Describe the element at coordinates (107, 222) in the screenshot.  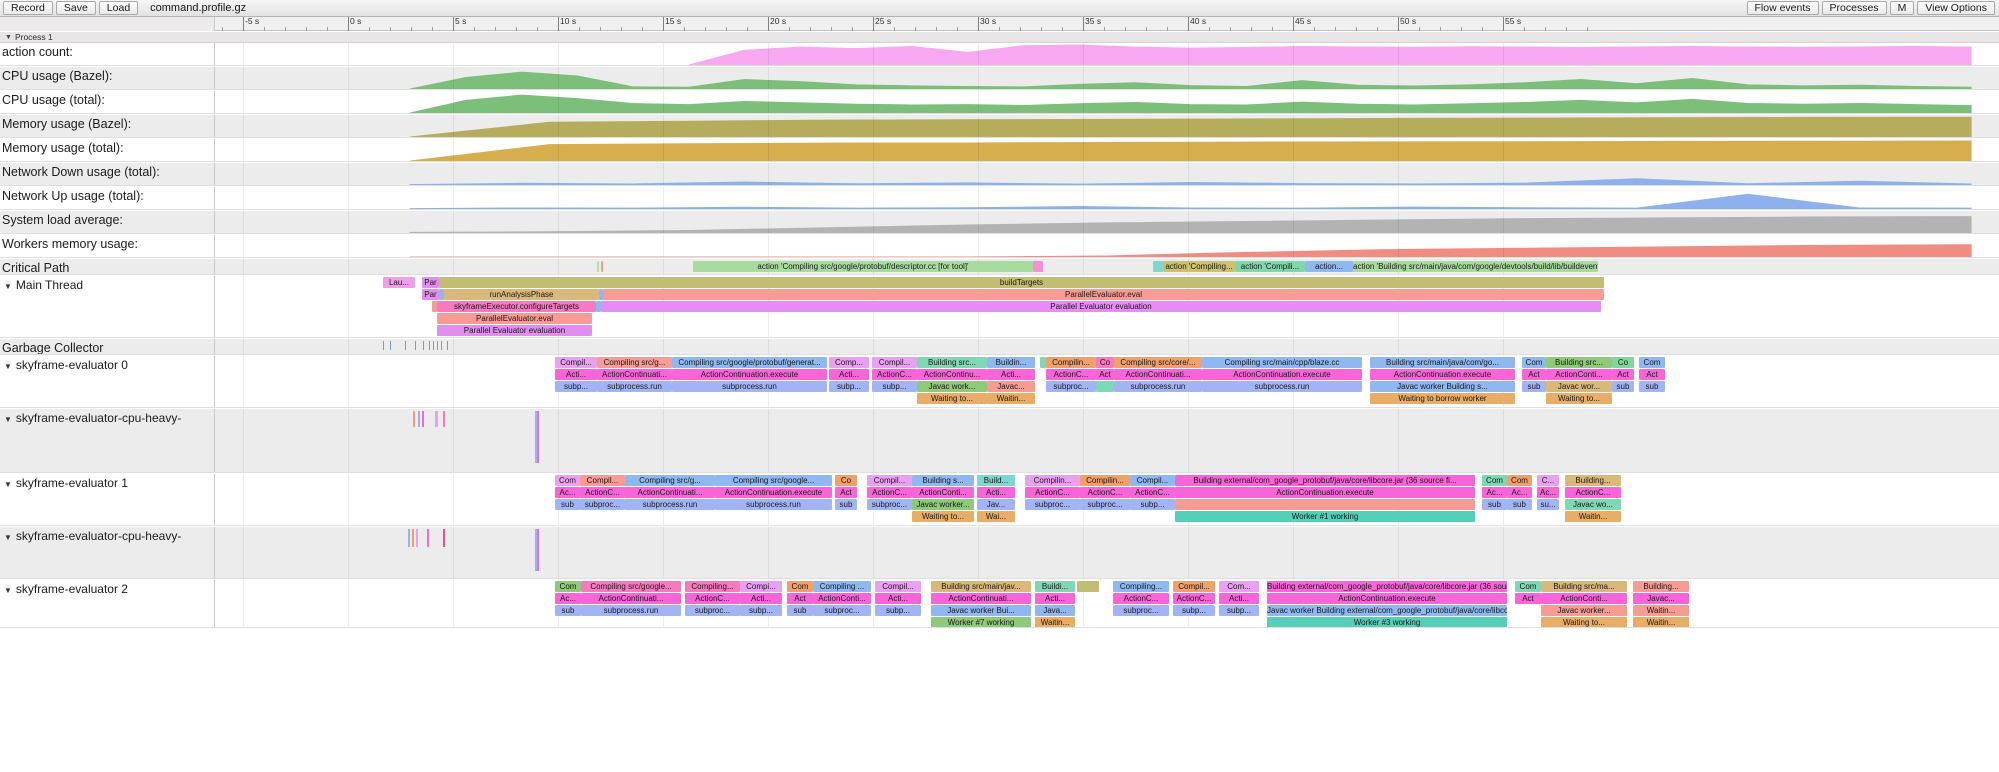
I see `track-label-system-load-average: System load average:` at that location.